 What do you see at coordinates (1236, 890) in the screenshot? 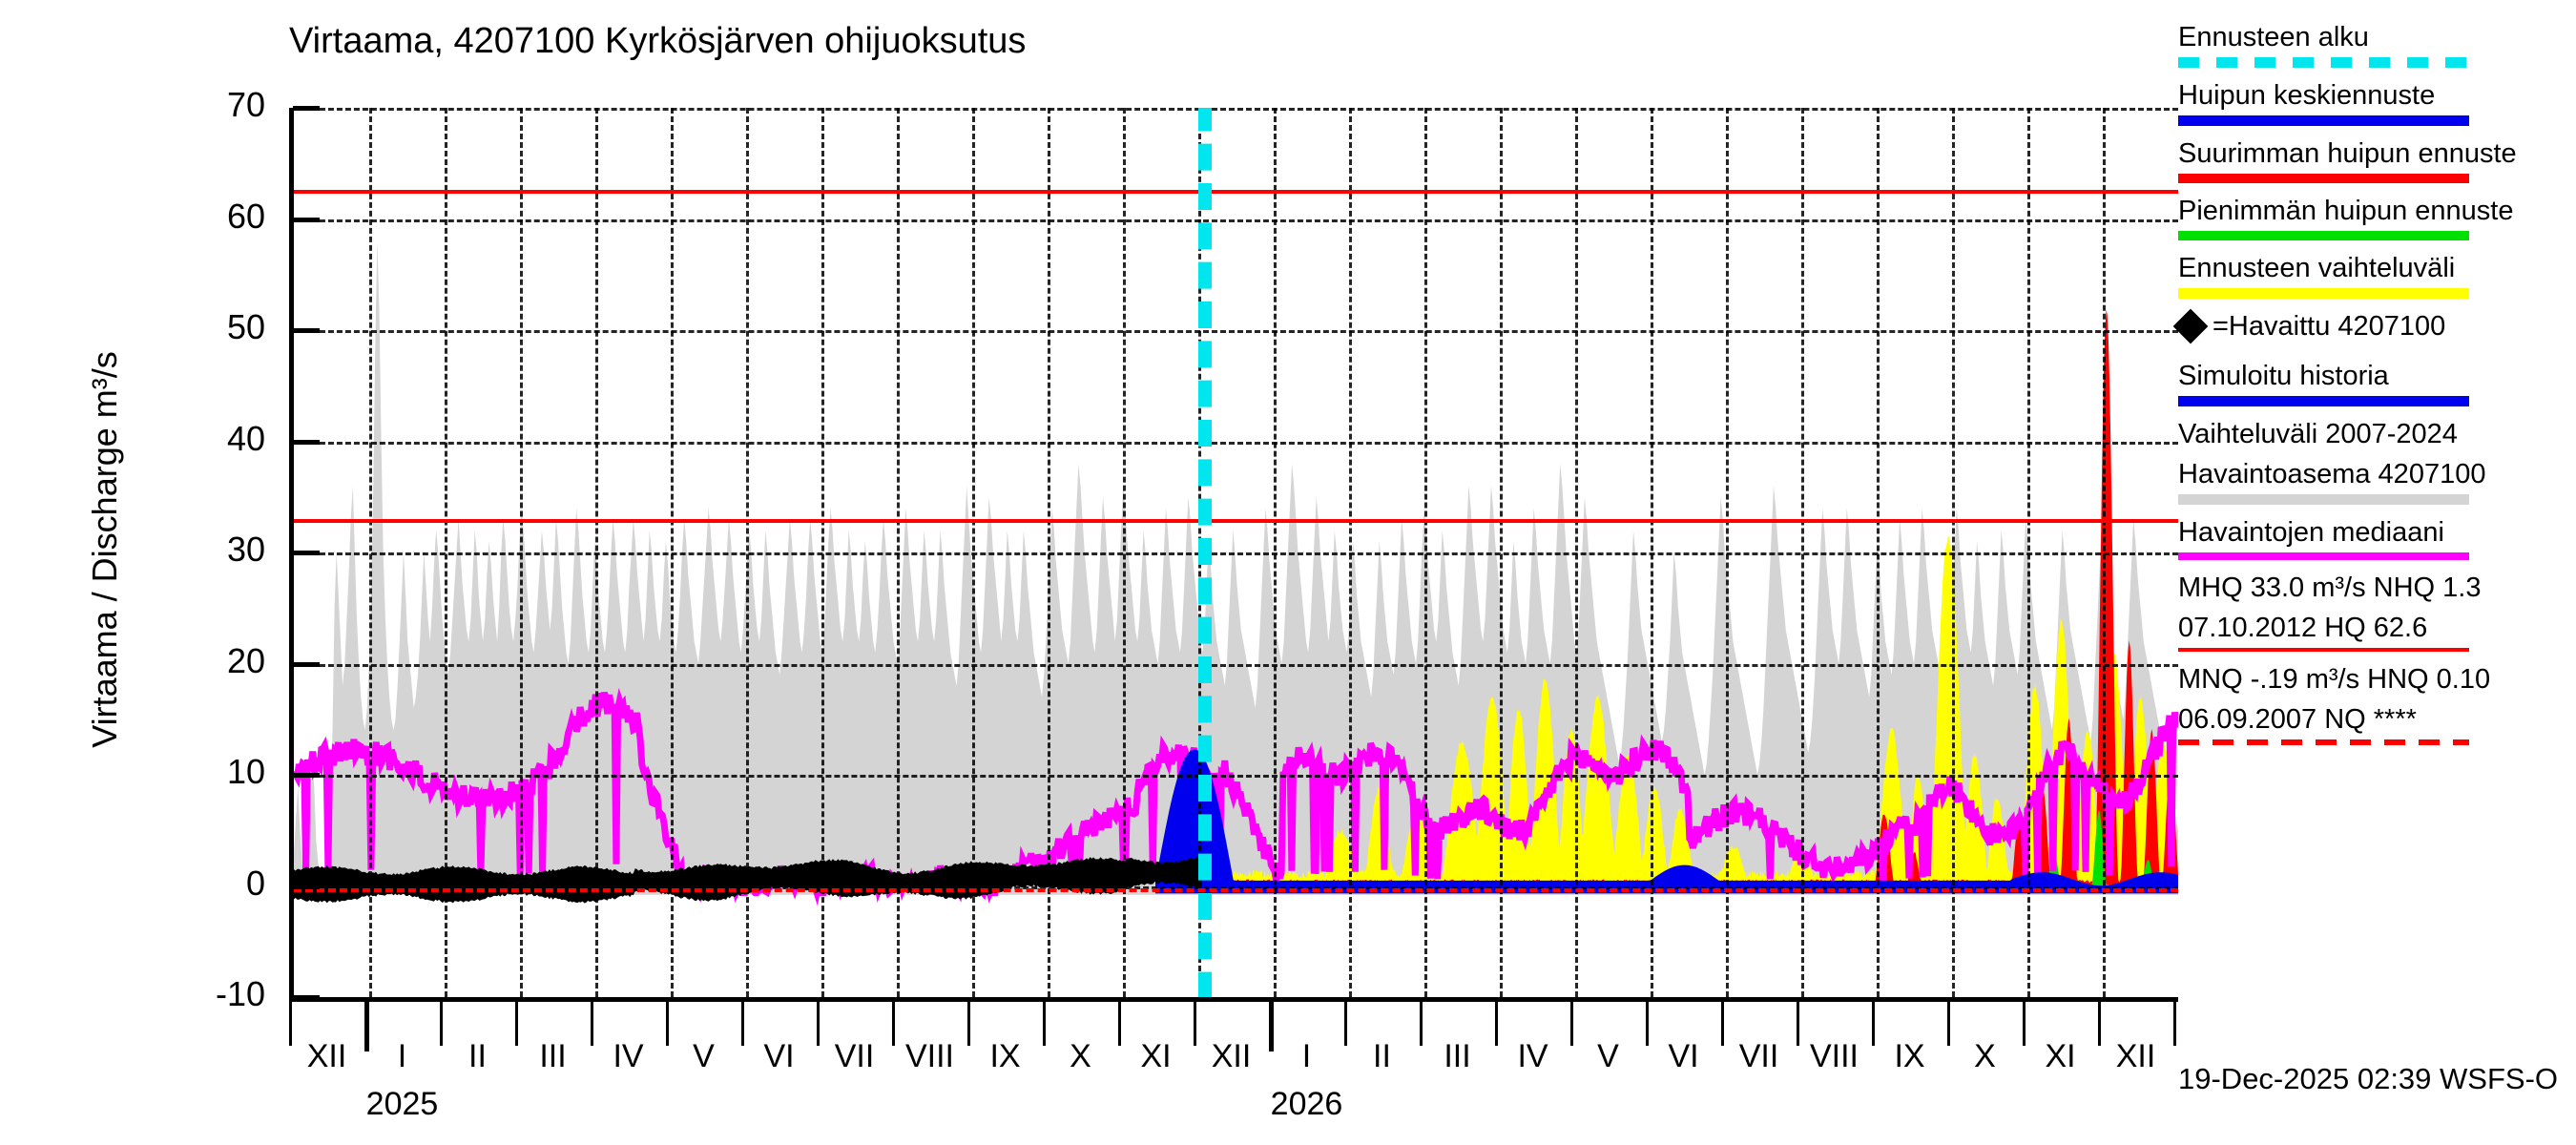
I see `threshold-line-mnq` at bounding box center [1236, 890].